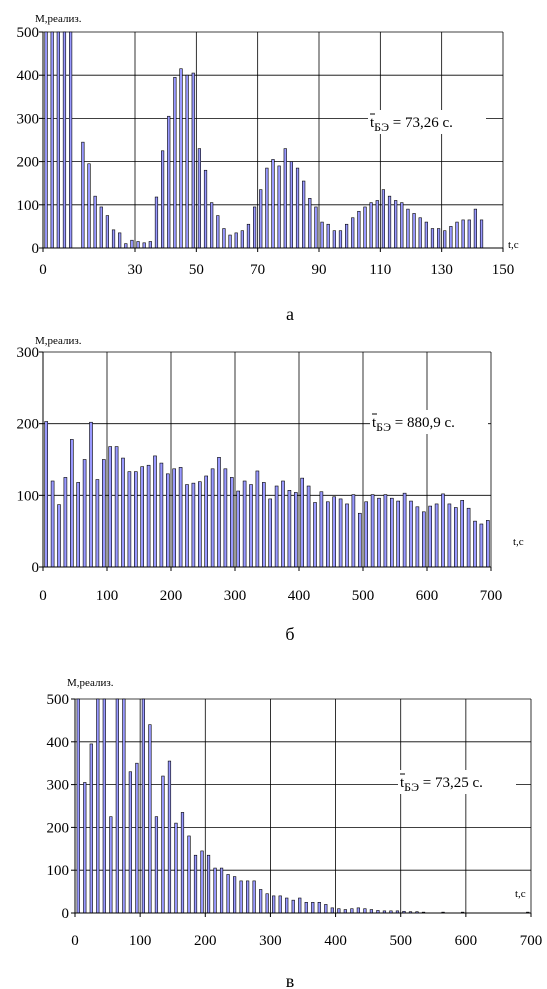  I want to click on y-tick-label: 100, so click(28, 206).